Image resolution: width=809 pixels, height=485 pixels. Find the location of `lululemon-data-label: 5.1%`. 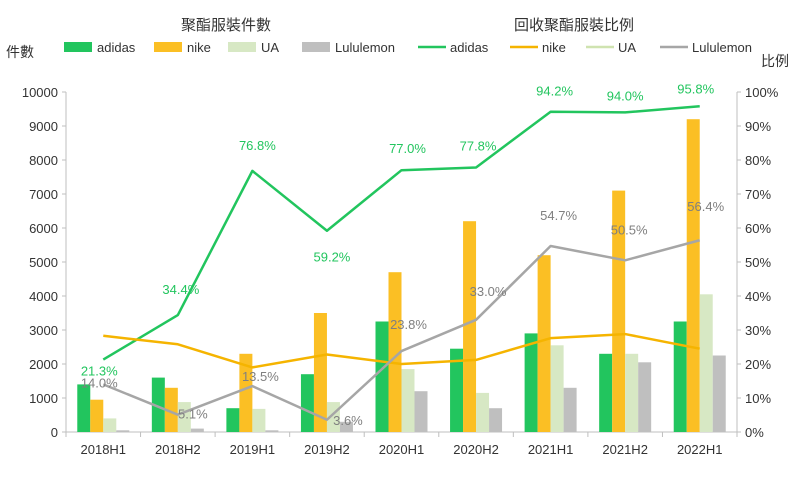

lululemon-data-label: 5.1% is located at coordinates (193, 414).